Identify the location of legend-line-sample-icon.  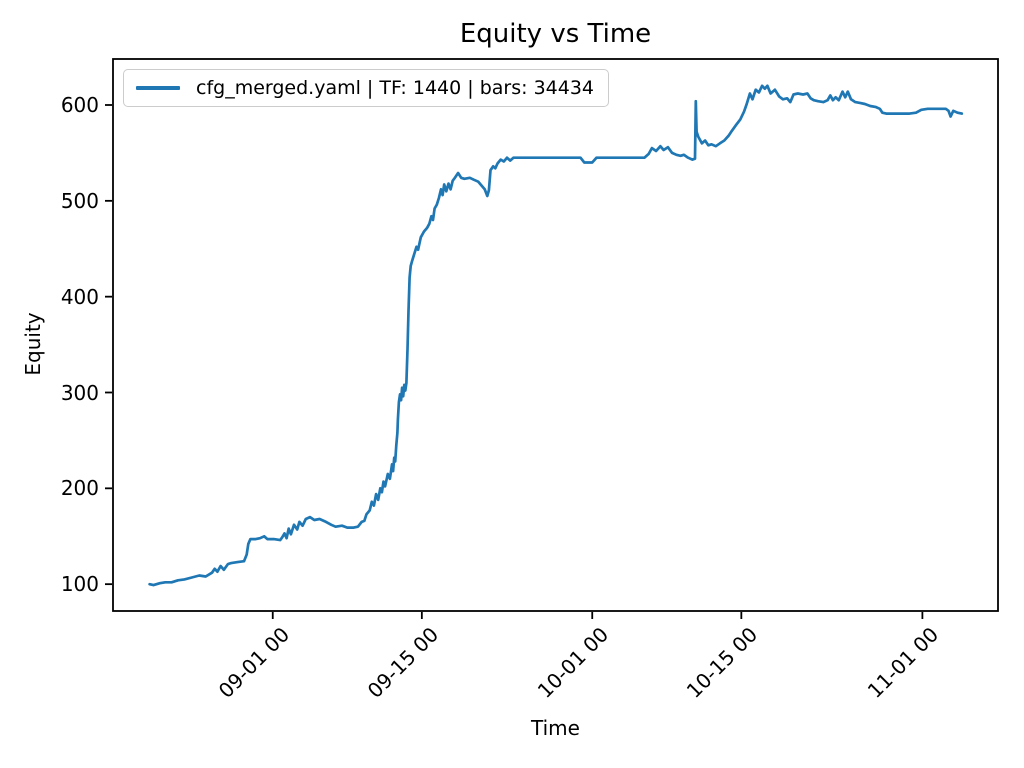
(158, 88).